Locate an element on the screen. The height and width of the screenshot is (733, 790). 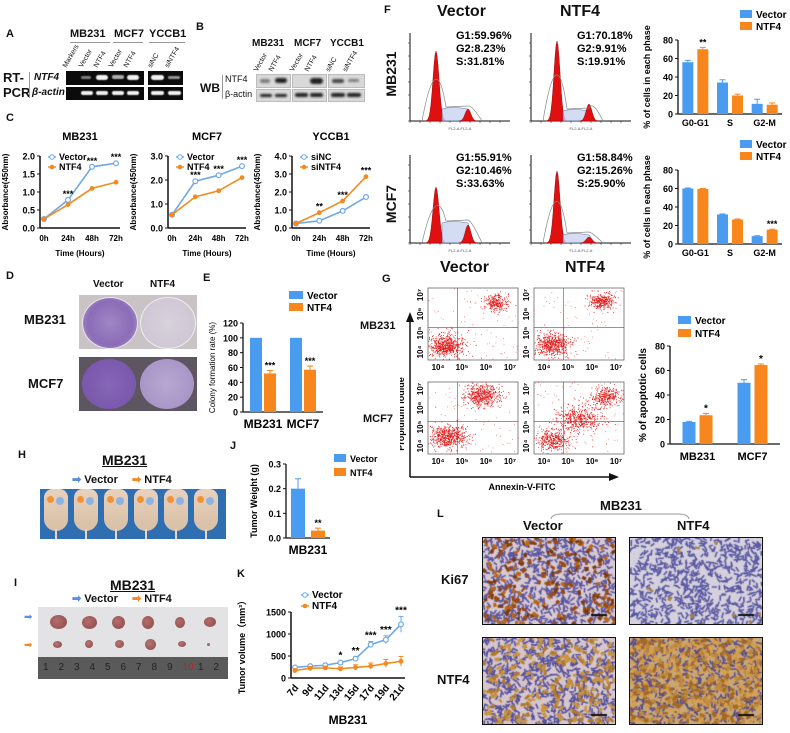
legend-label: NTF4 is located at coordinates (768, 157).